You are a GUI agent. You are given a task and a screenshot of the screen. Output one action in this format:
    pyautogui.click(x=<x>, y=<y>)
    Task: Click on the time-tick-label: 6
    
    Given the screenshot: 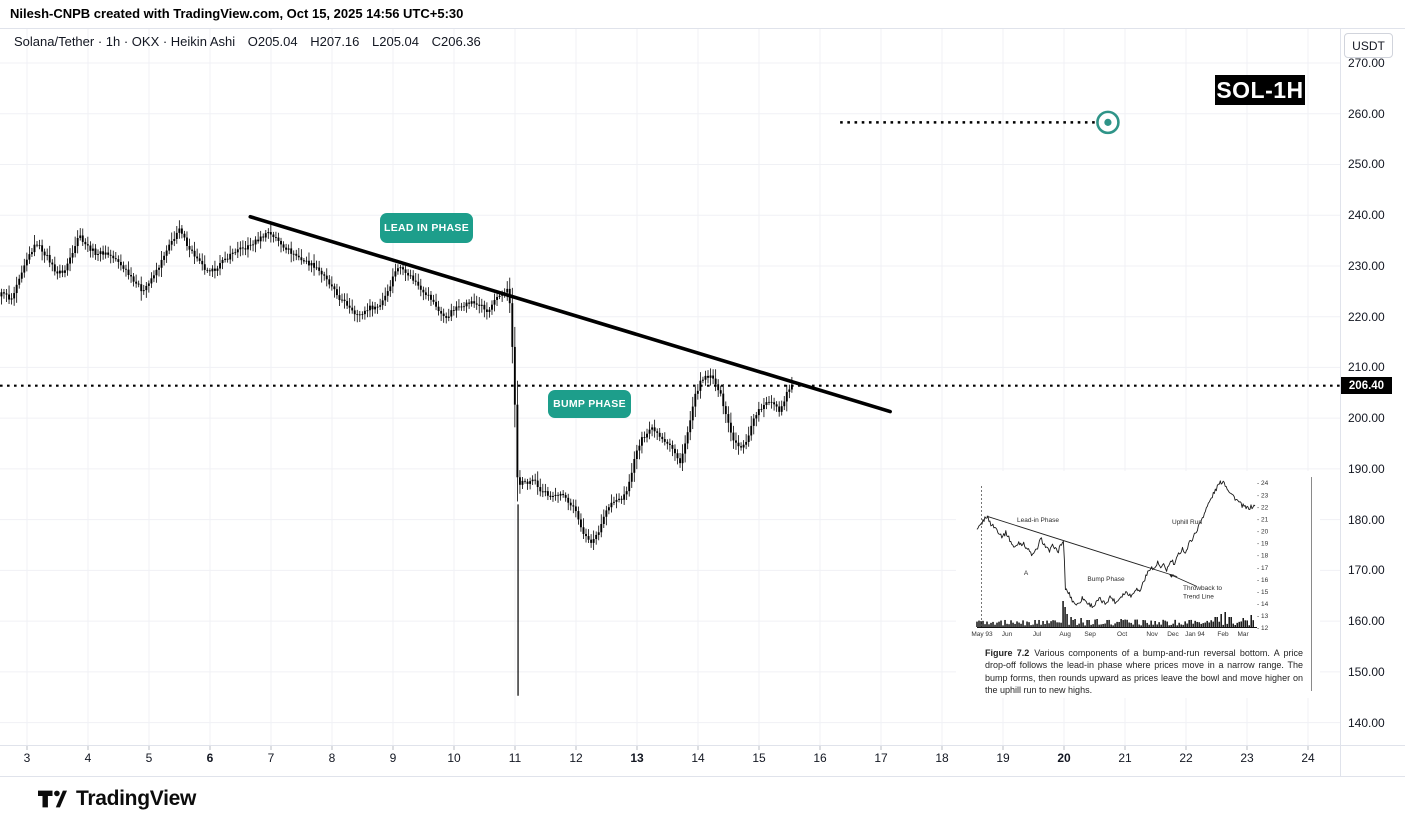 What is the action you would take?
    pyautogui.click(x=210, y=758)
    